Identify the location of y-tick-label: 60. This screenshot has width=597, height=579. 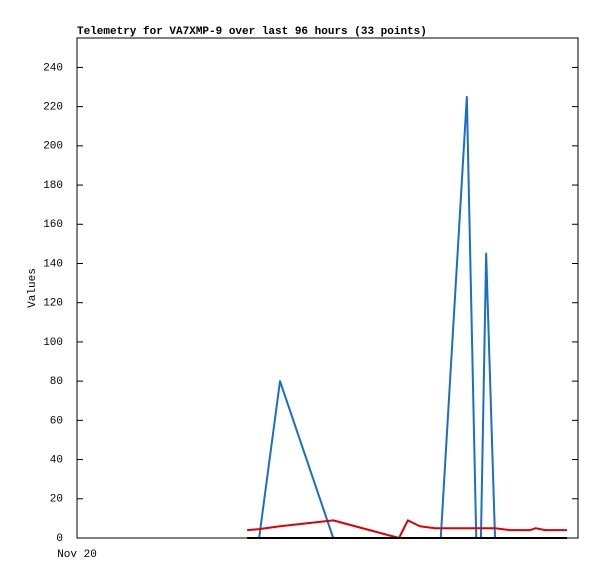
(56, 421).